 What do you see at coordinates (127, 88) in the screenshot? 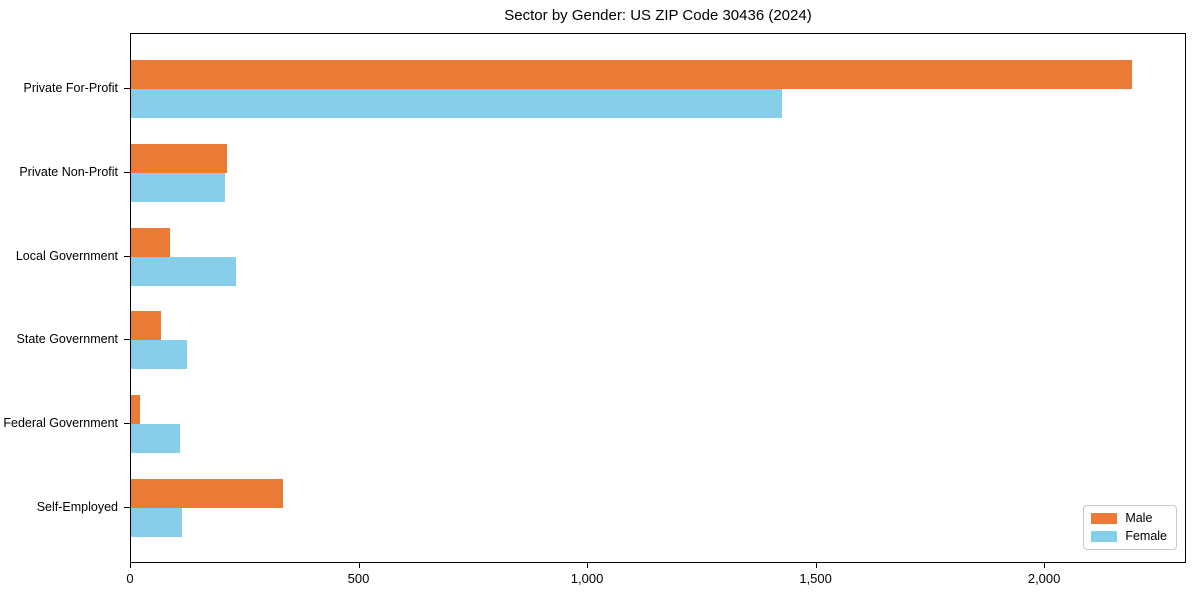
I see `ytick-mark-private-for-profit` at bounding box center [127, 88].